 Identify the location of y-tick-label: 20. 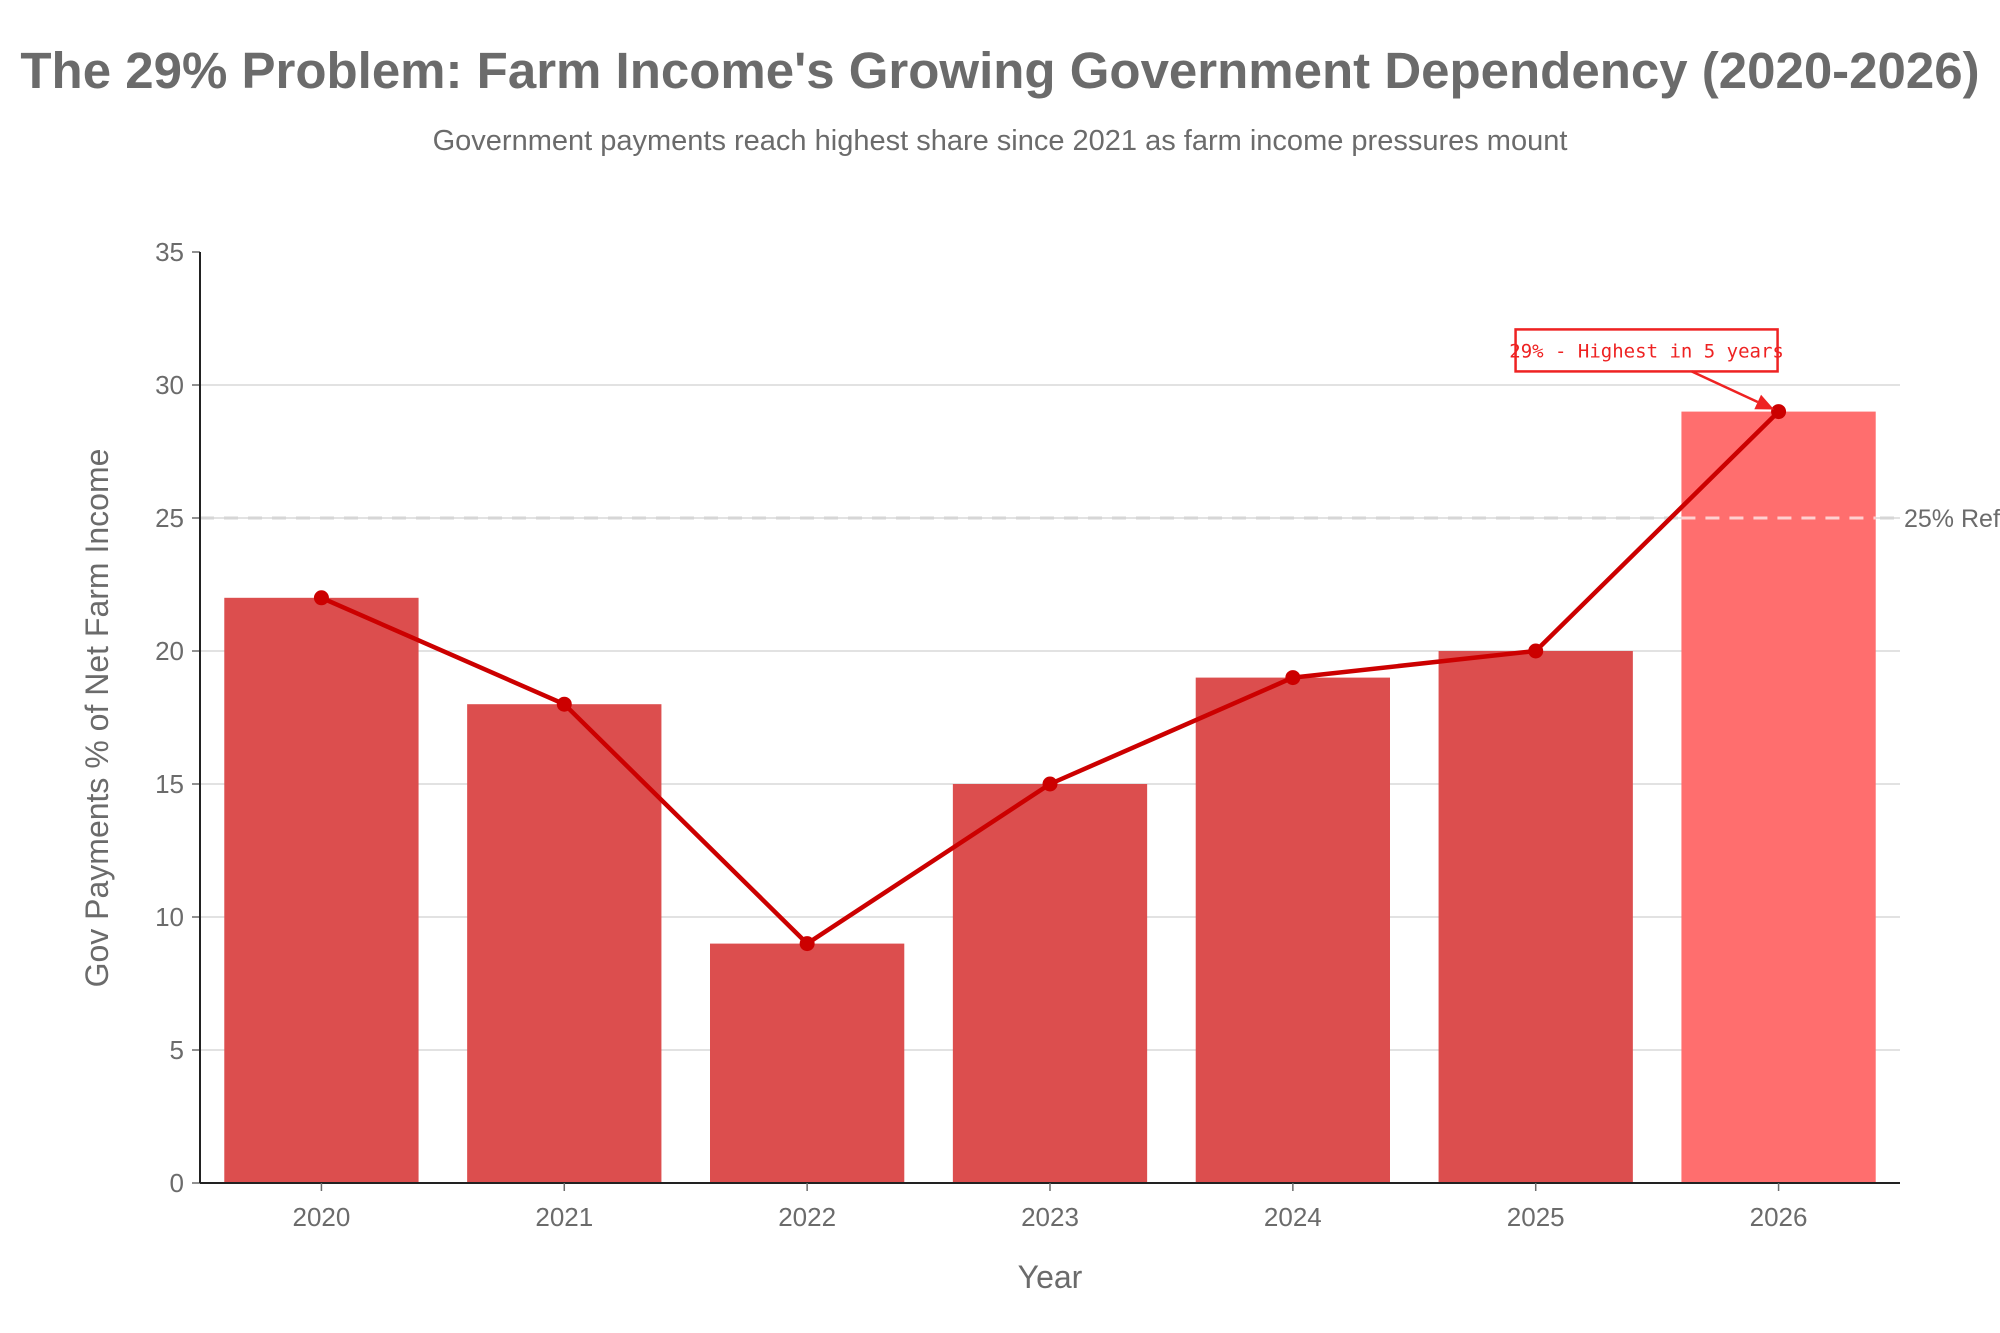
(169, 651).